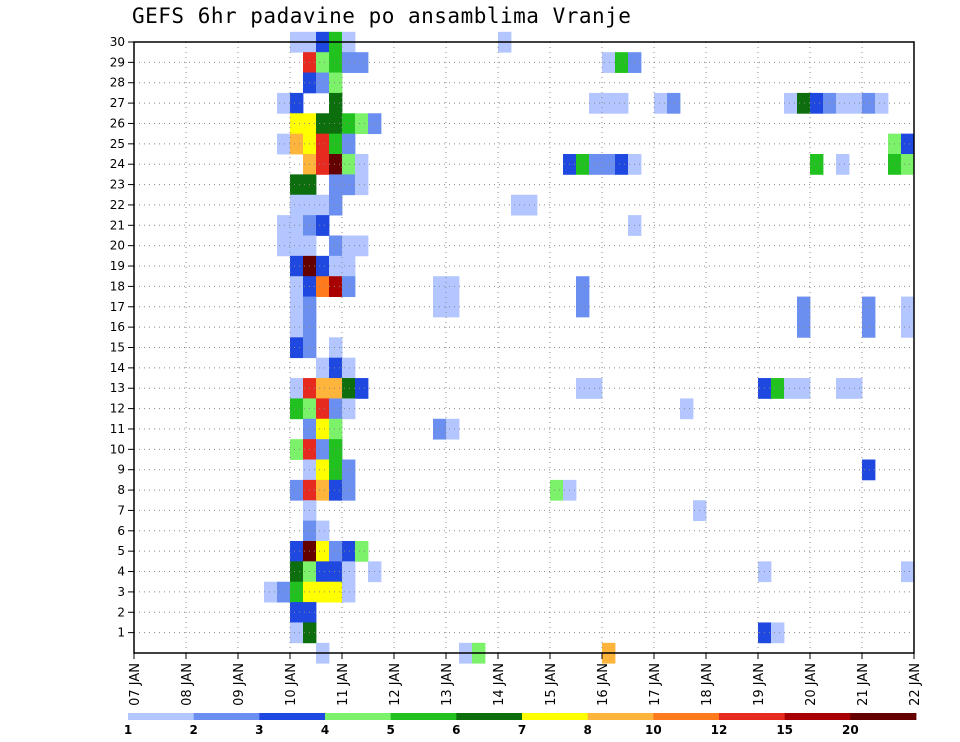 The image size is (960, 742). Describe the element at coordinates (603, 684) in the screenshot. I see `x-tick-label: 16 JAN` at that location.